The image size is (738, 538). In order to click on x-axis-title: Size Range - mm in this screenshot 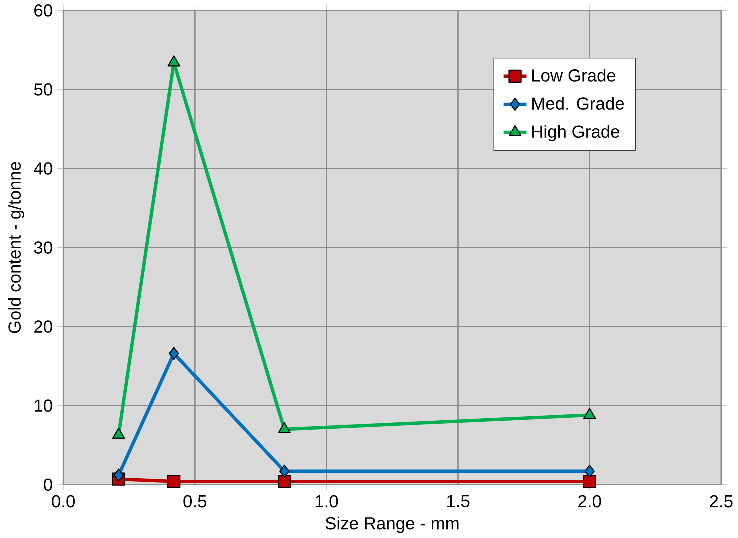, I will do `click(392, 525)`.